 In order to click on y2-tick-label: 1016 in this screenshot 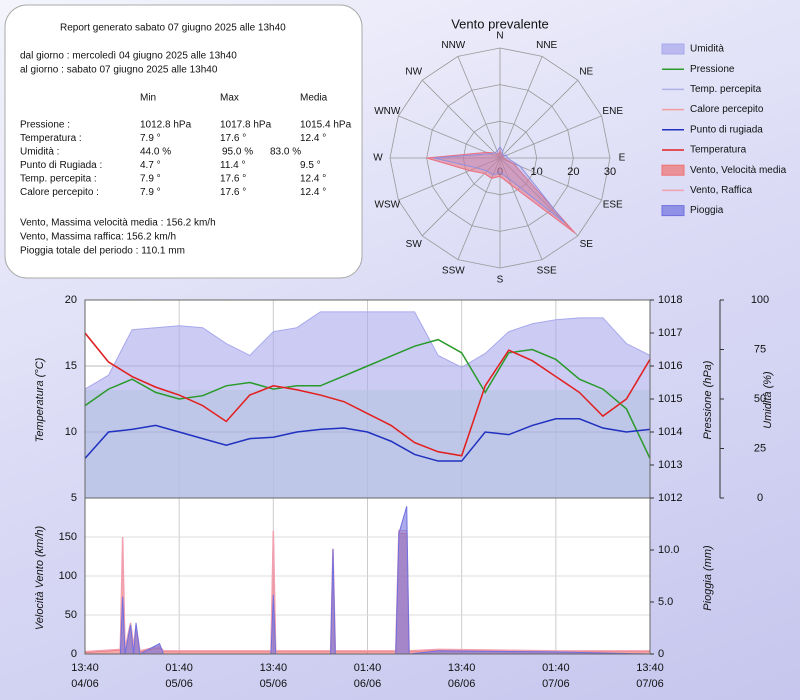, I will do `click(670, 366)`.